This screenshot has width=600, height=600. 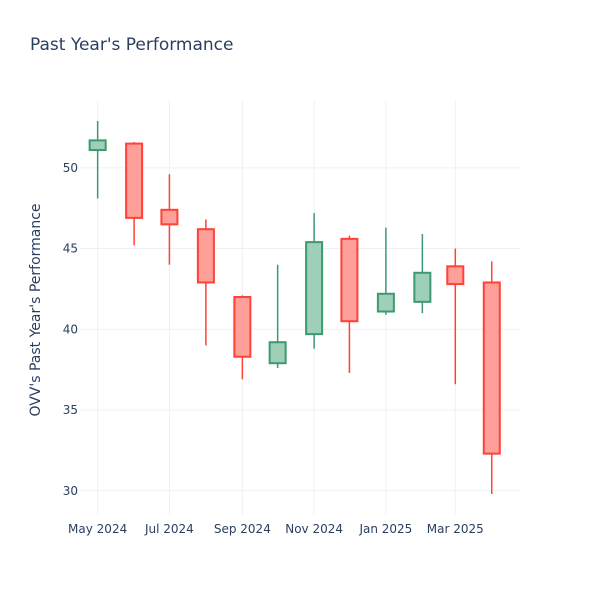 I want to click on x-tick-label: Mar 2025, so click(x=455, y=529).